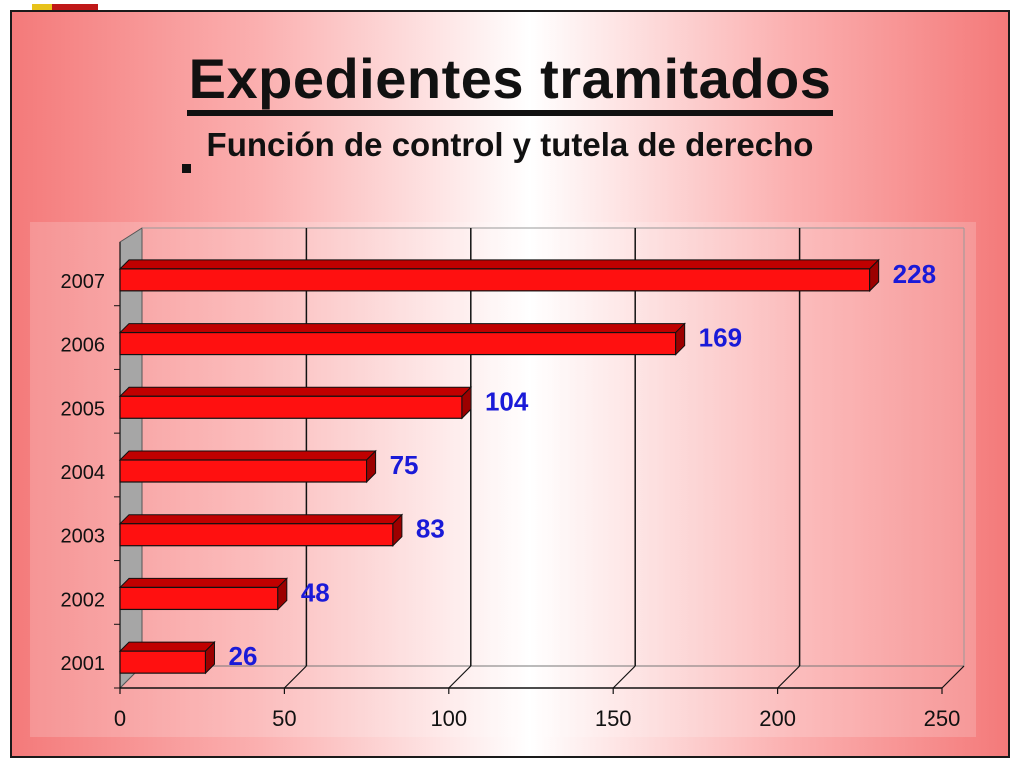  I want to click on y-tick-label: 2007, so click(83, 282).